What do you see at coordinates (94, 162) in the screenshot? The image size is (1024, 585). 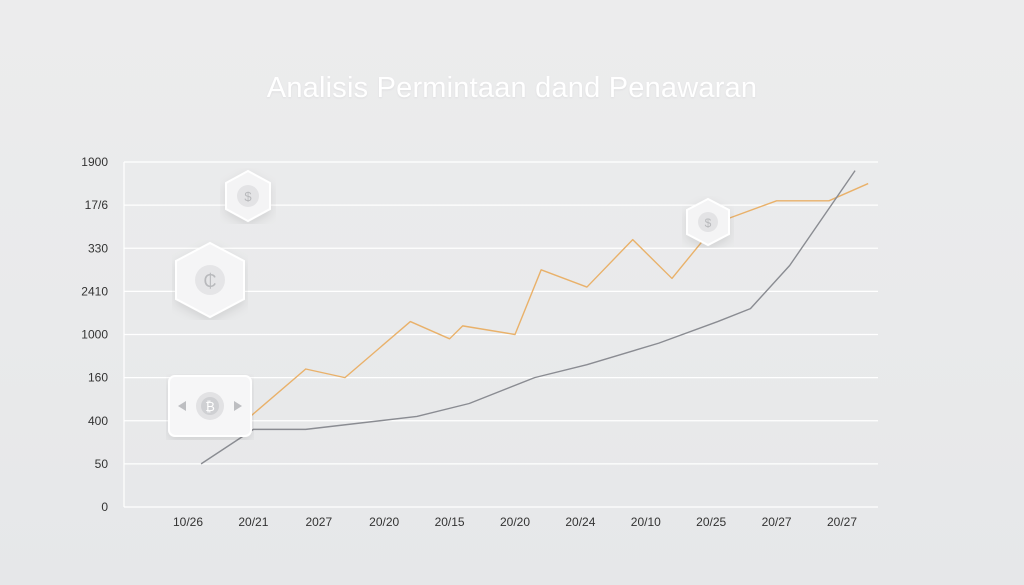 I see `y-tick-label: 1900` at bounding box center [94, 162].